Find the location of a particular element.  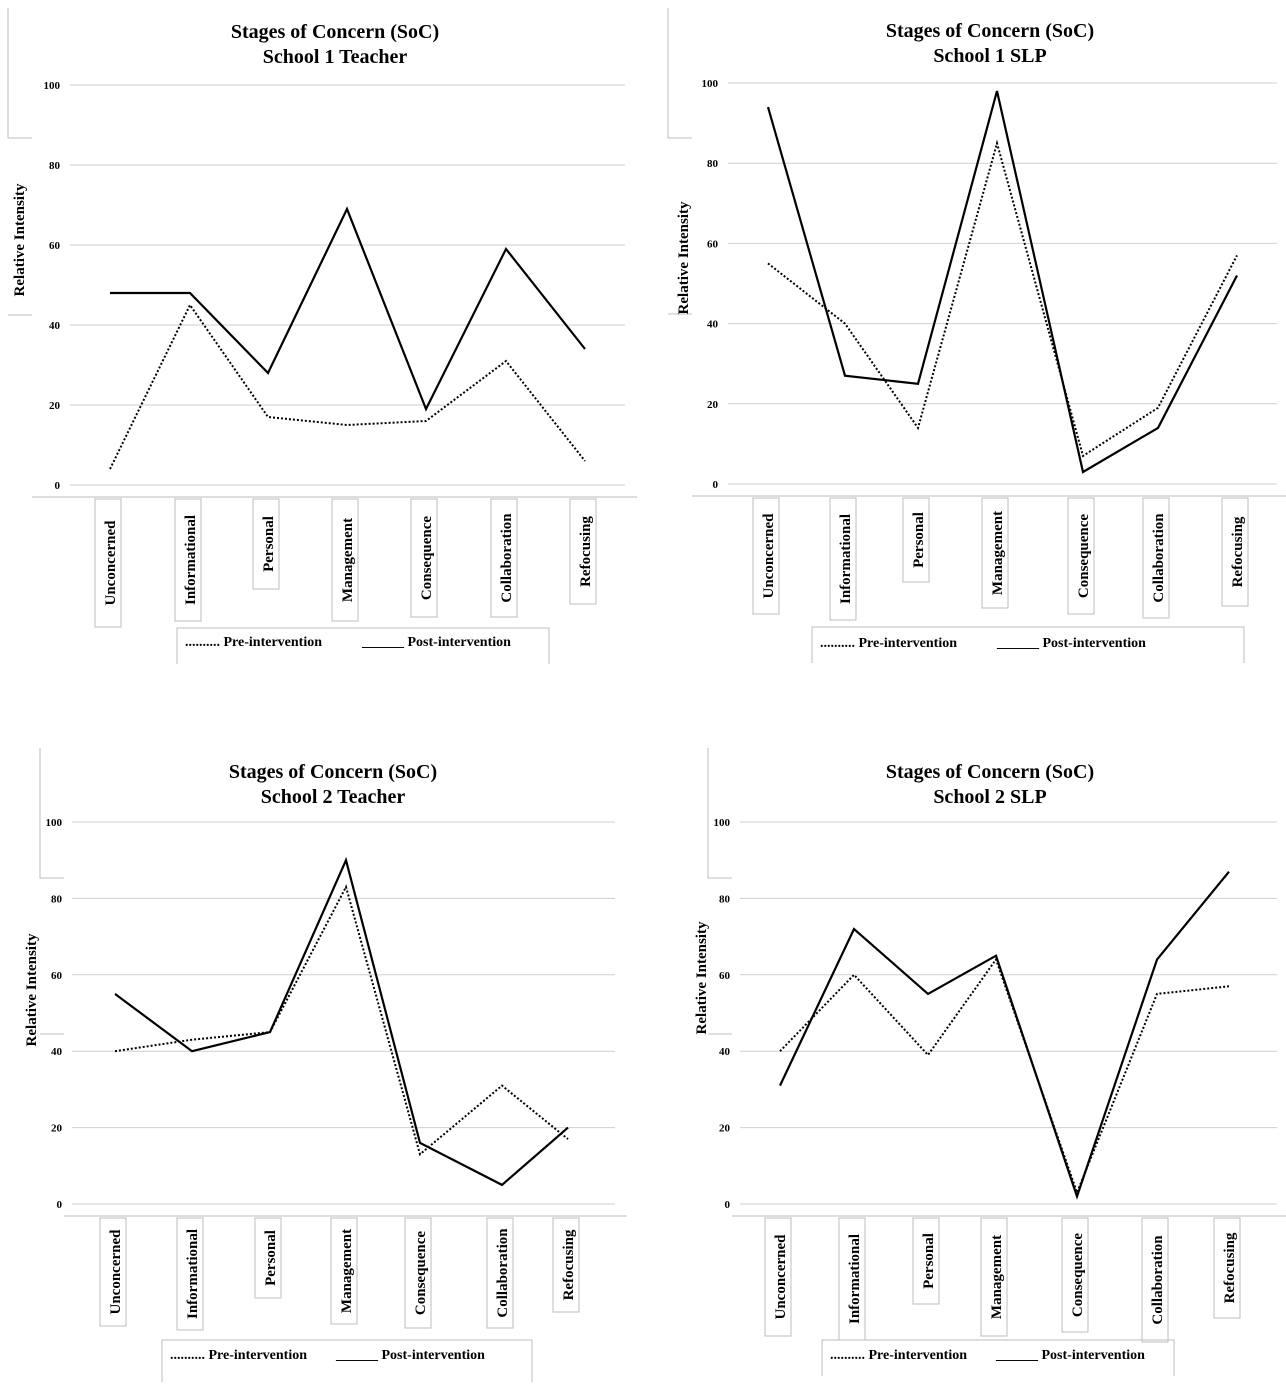

chart-subtitle: School 2 Teacher is located at coordinates (333, 797).